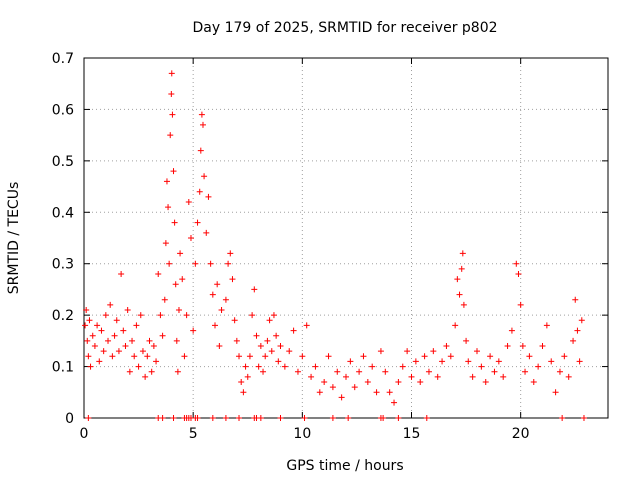 The height and width of the screenshot is (480, 640). What do you see at coordinates (63, 265) in the screenshot?
I see `y-tick-label-3: 0.3` at bounding box center [63, 265].